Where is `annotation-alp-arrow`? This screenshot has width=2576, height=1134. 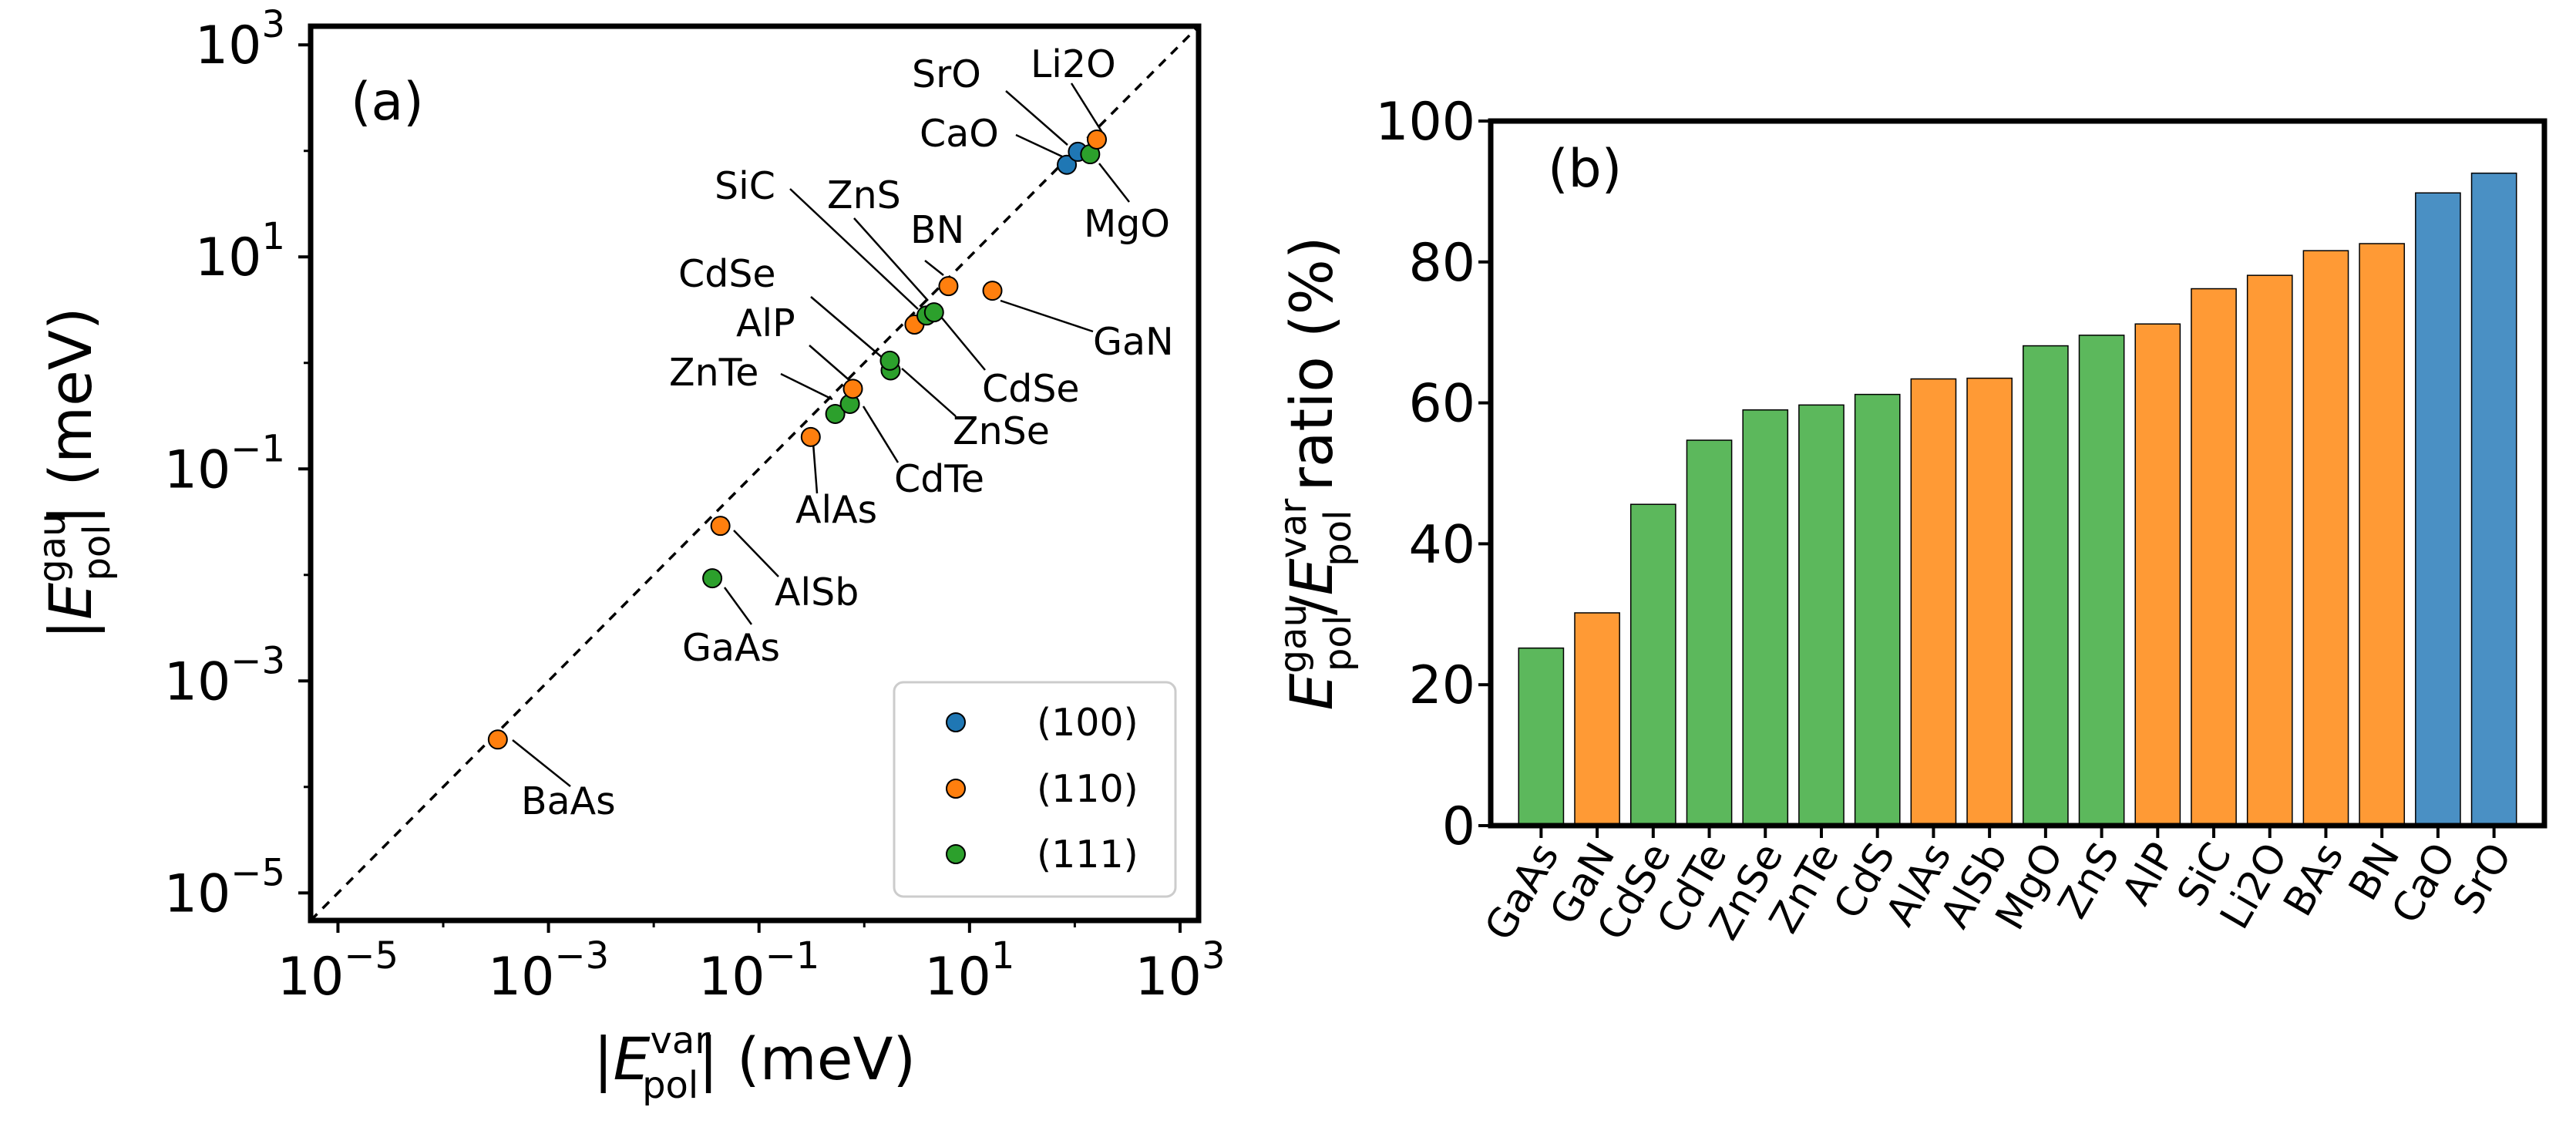 annotation-alp-arrow is located at coordinates (830, 363).